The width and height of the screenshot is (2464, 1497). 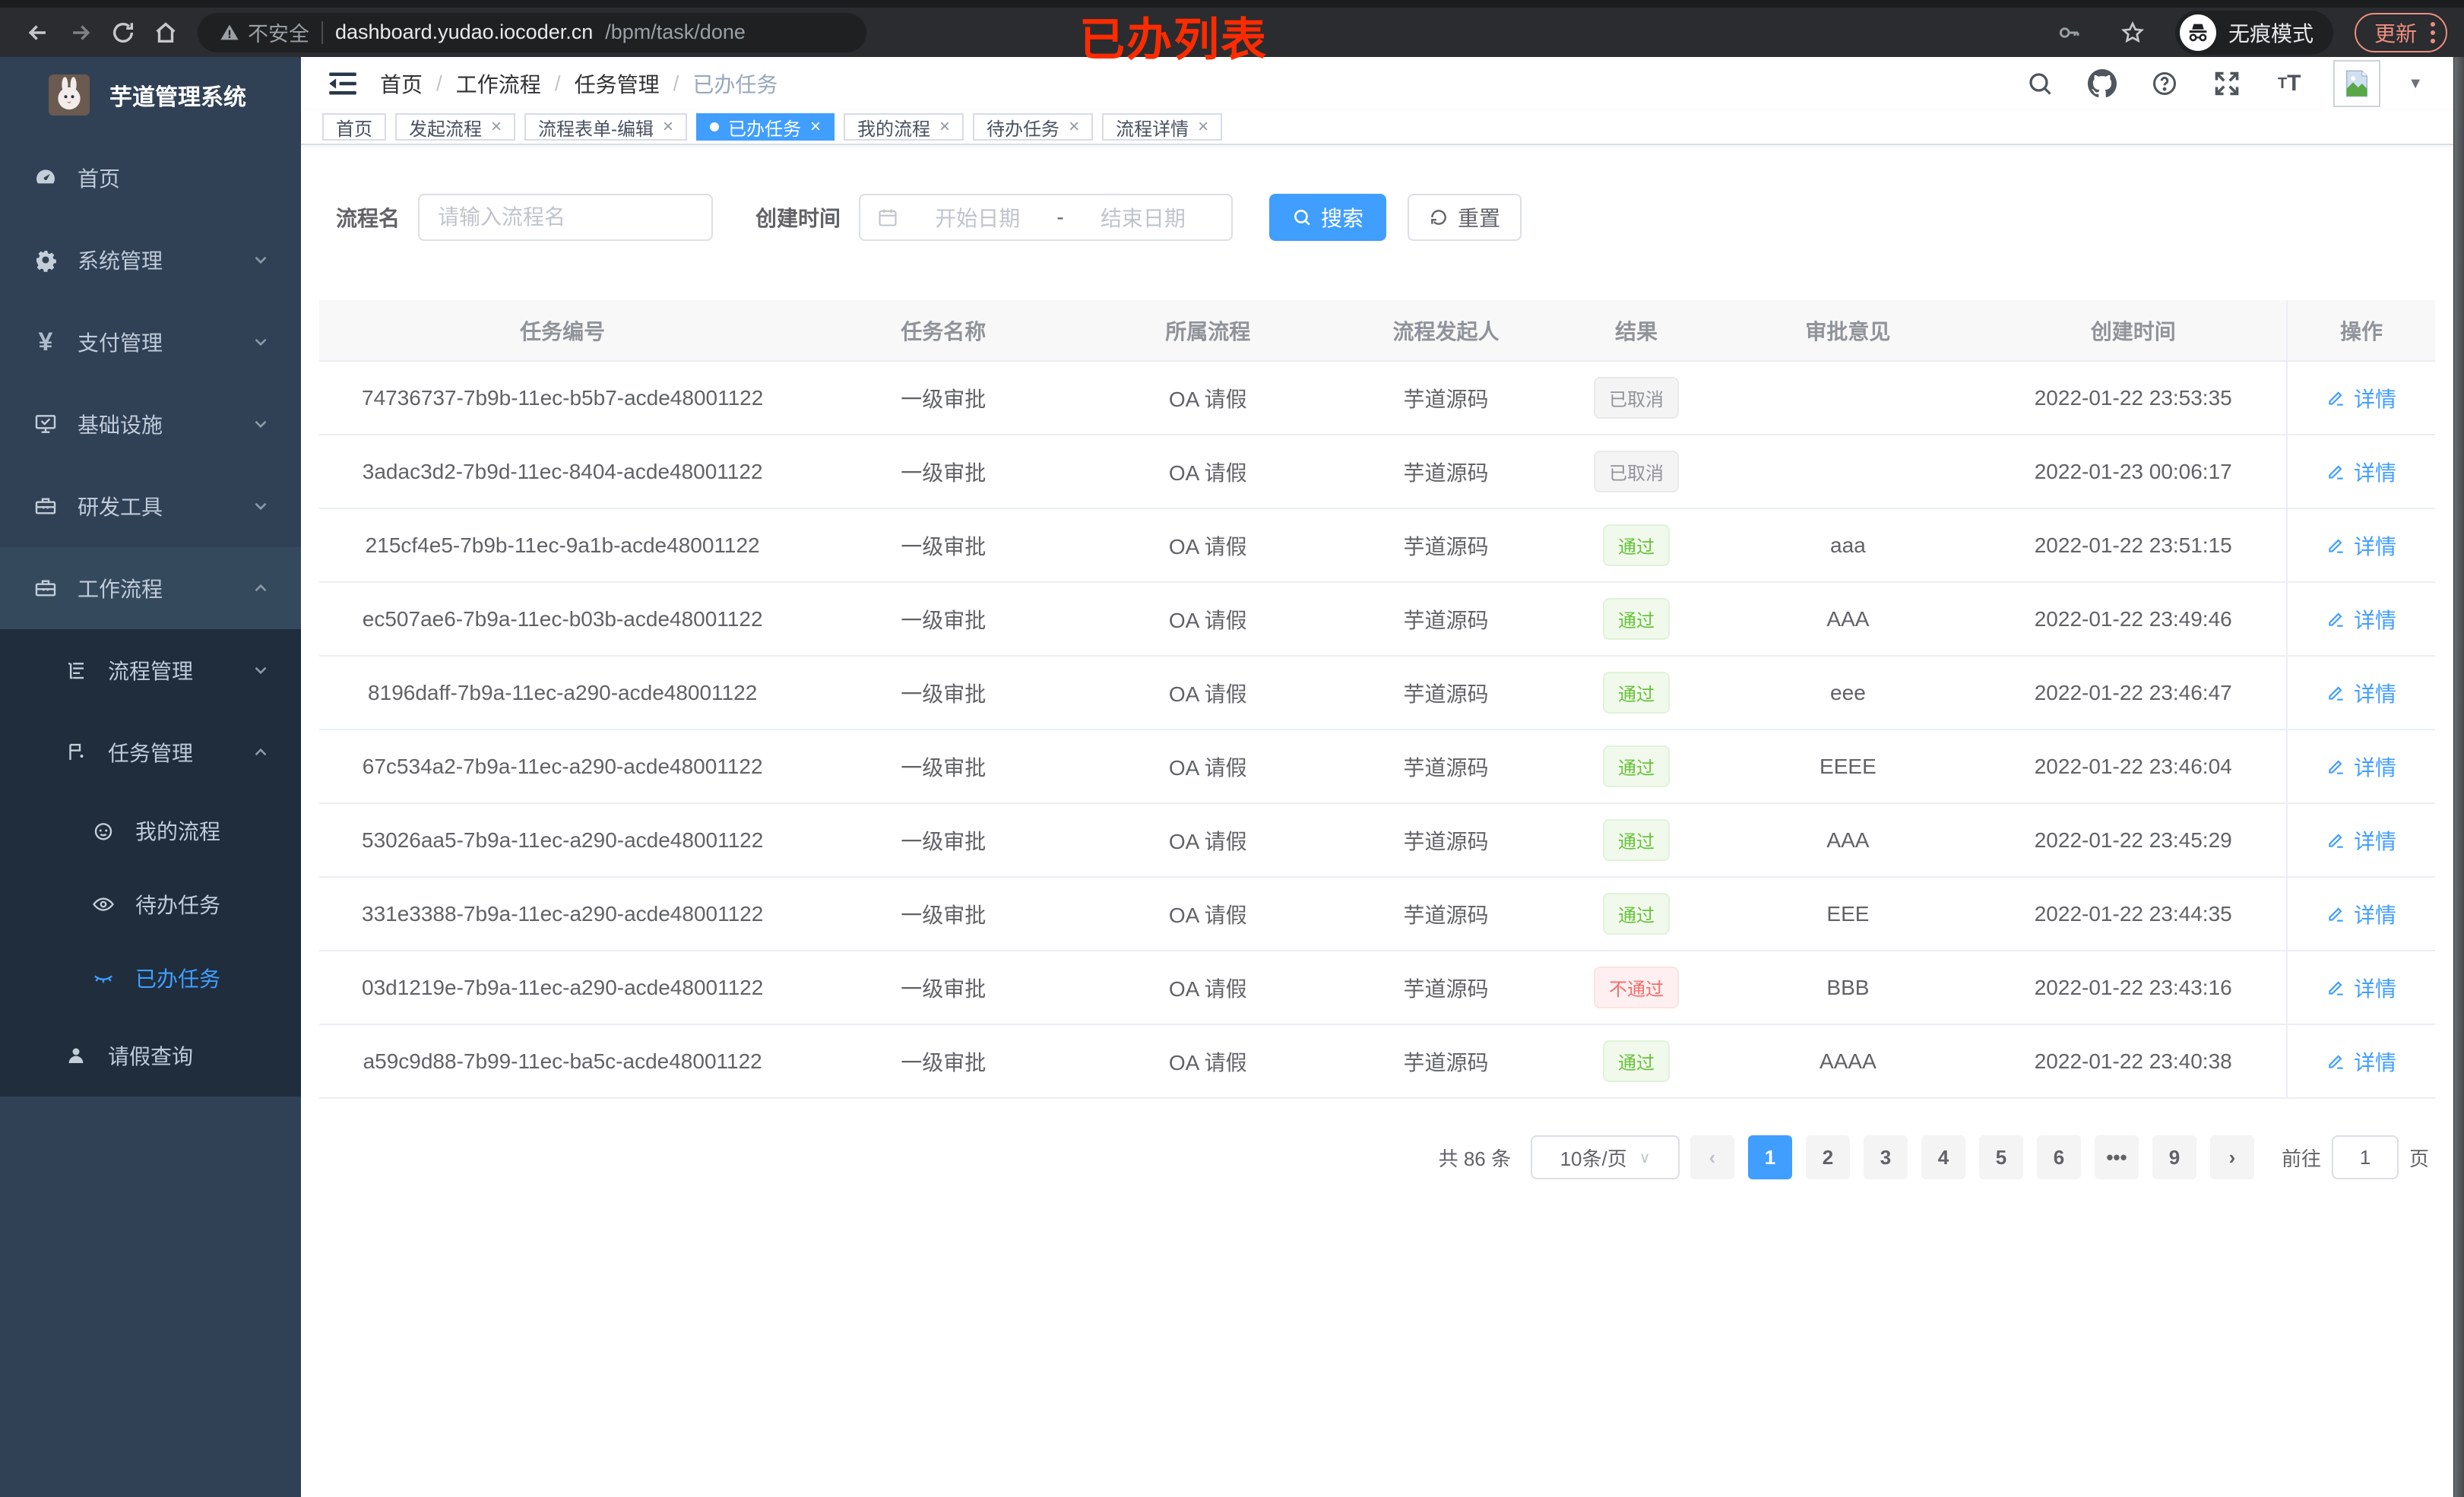 What do you see at coordinates (150, 830) in the screenshot?
I see `sidebar-item-my-process: 我的流程` at bounding box center [150, 830].